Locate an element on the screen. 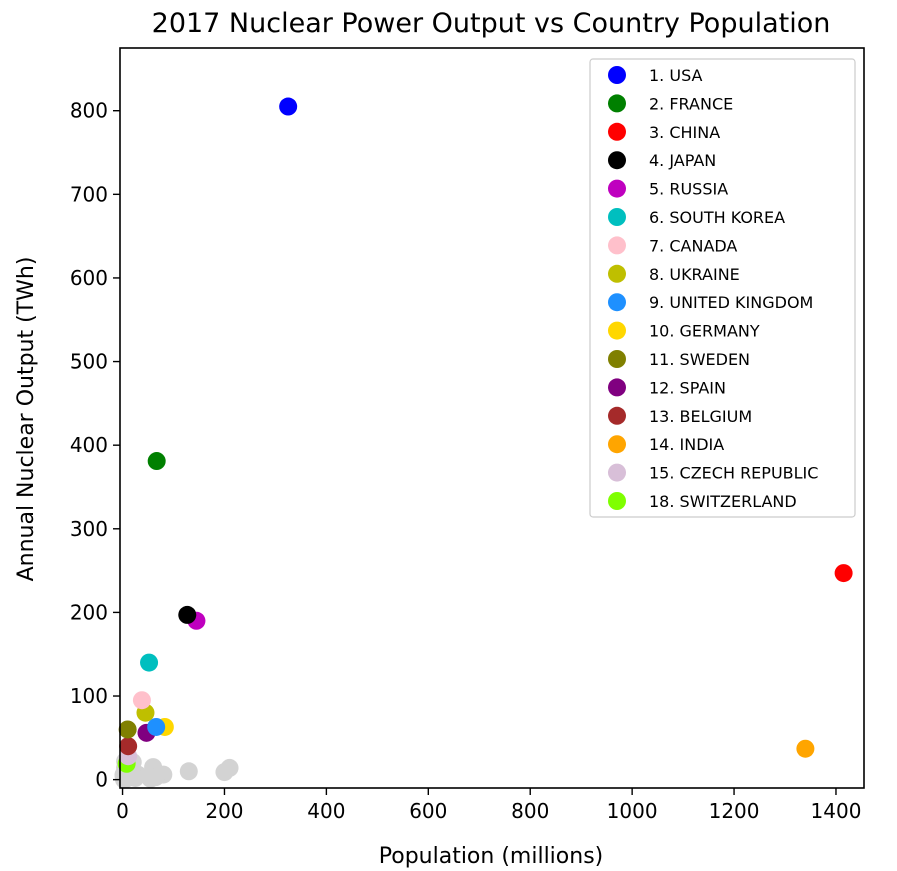  x-tick-label: 0 is located at coordinates (122, 811).